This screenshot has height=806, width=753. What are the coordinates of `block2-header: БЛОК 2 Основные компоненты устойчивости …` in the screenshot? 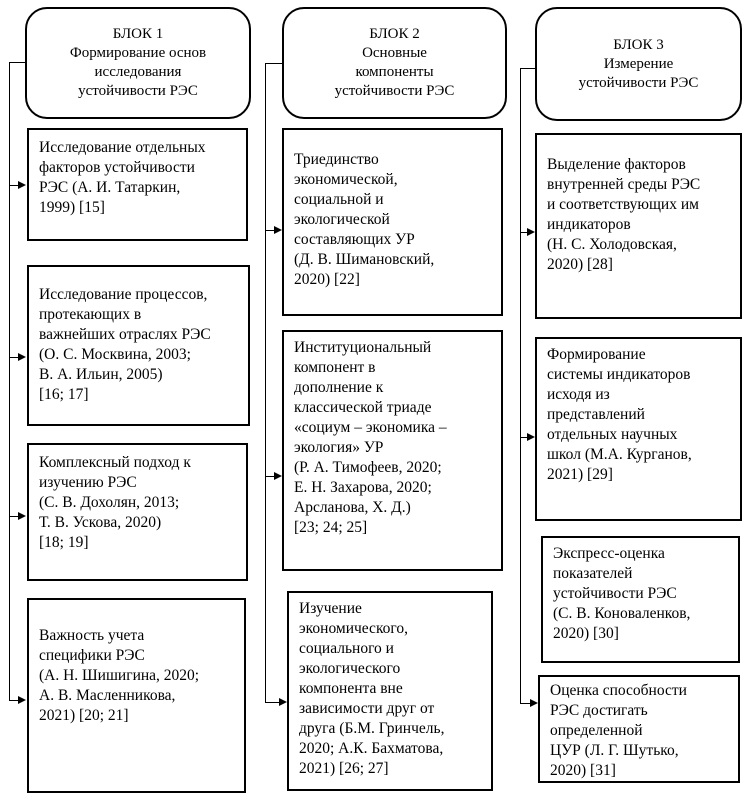 It's located at (394, 63).